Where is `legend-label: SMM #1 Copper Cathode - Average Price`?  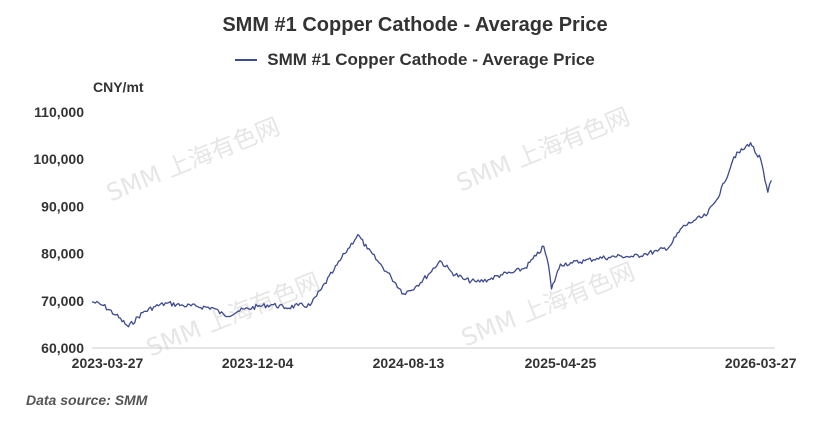 legend-label: SMM #1 Copper Cathode - Average Price is located at coordinates (431, 59).